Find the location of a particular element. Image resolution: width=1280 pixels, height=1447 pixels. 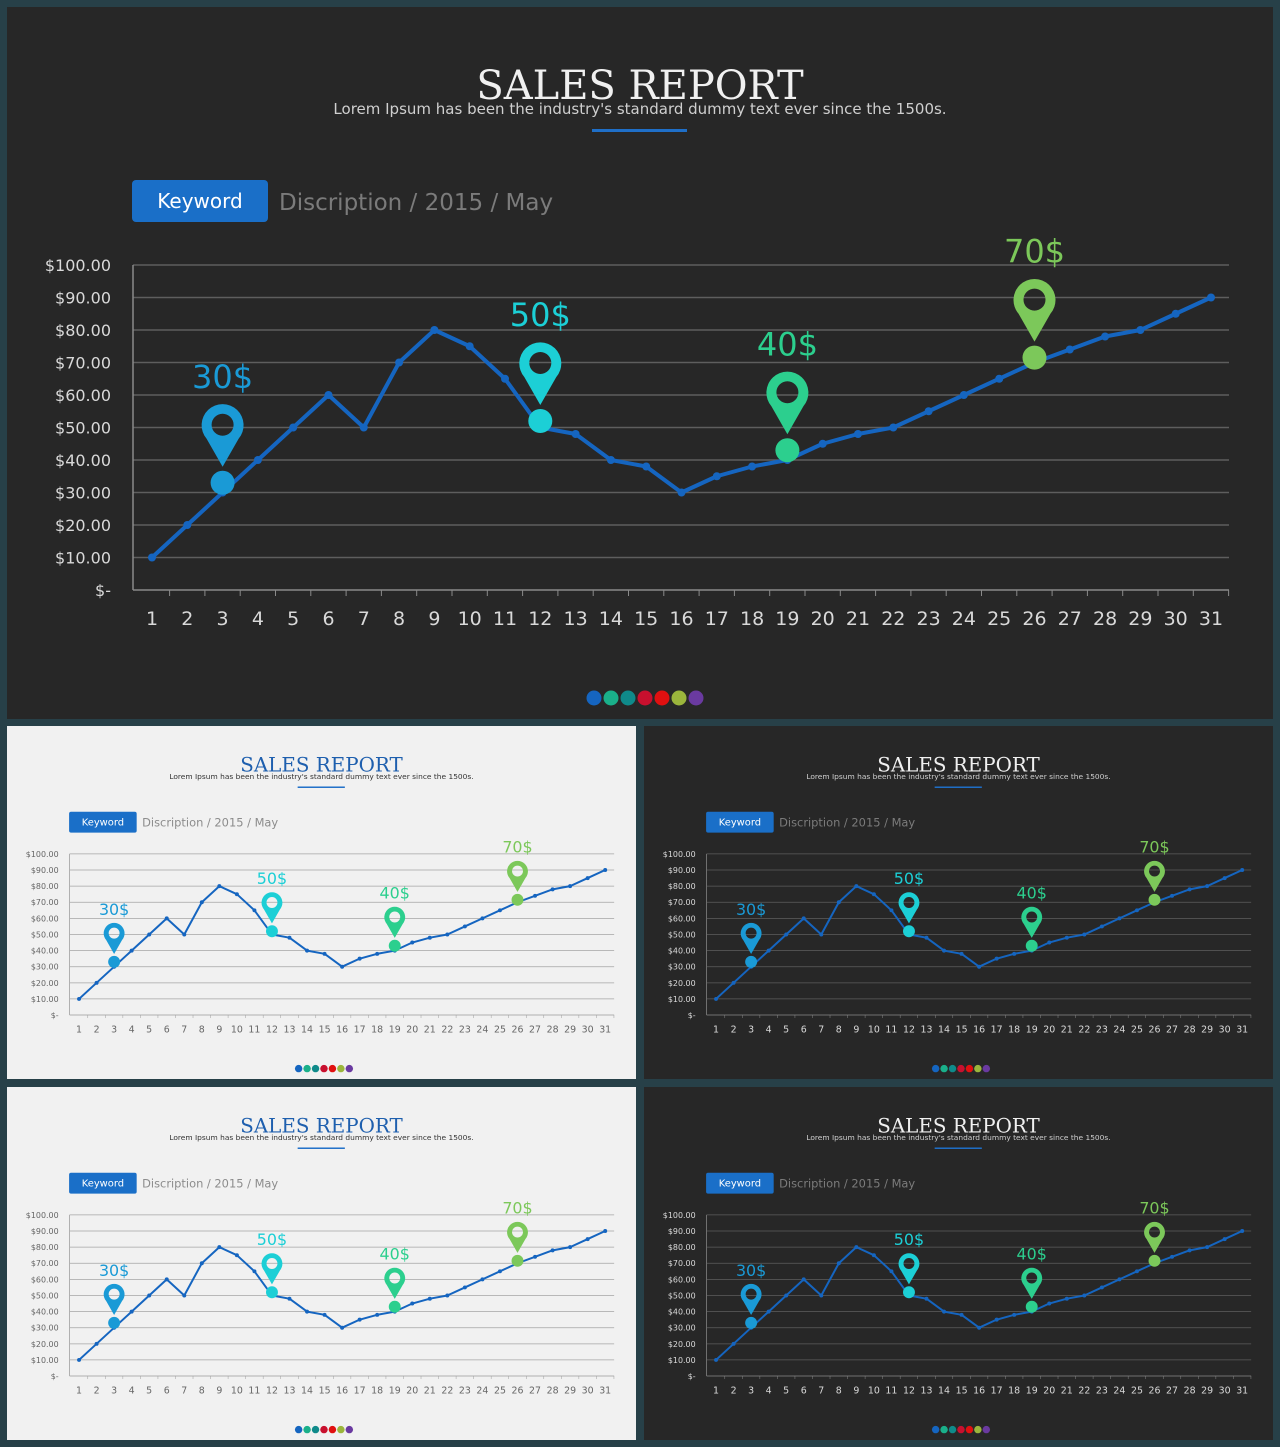

keyword-button-label: Keyword is located at coordinates (740, 823).